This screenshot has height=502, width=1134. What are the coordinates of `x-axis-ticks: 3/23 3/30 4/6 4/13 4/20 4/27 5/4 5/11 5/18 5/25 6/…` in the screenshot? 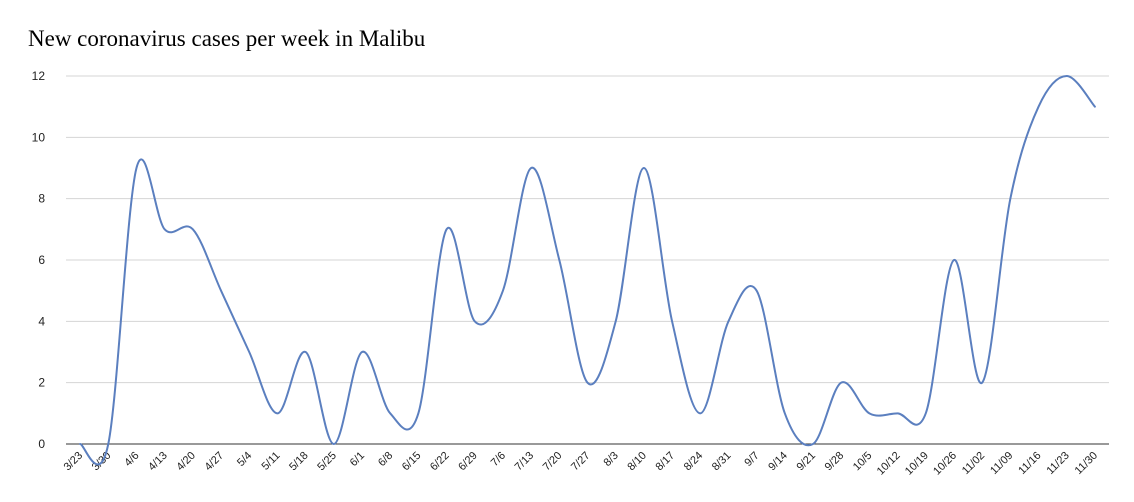 It's located at (581, 464).